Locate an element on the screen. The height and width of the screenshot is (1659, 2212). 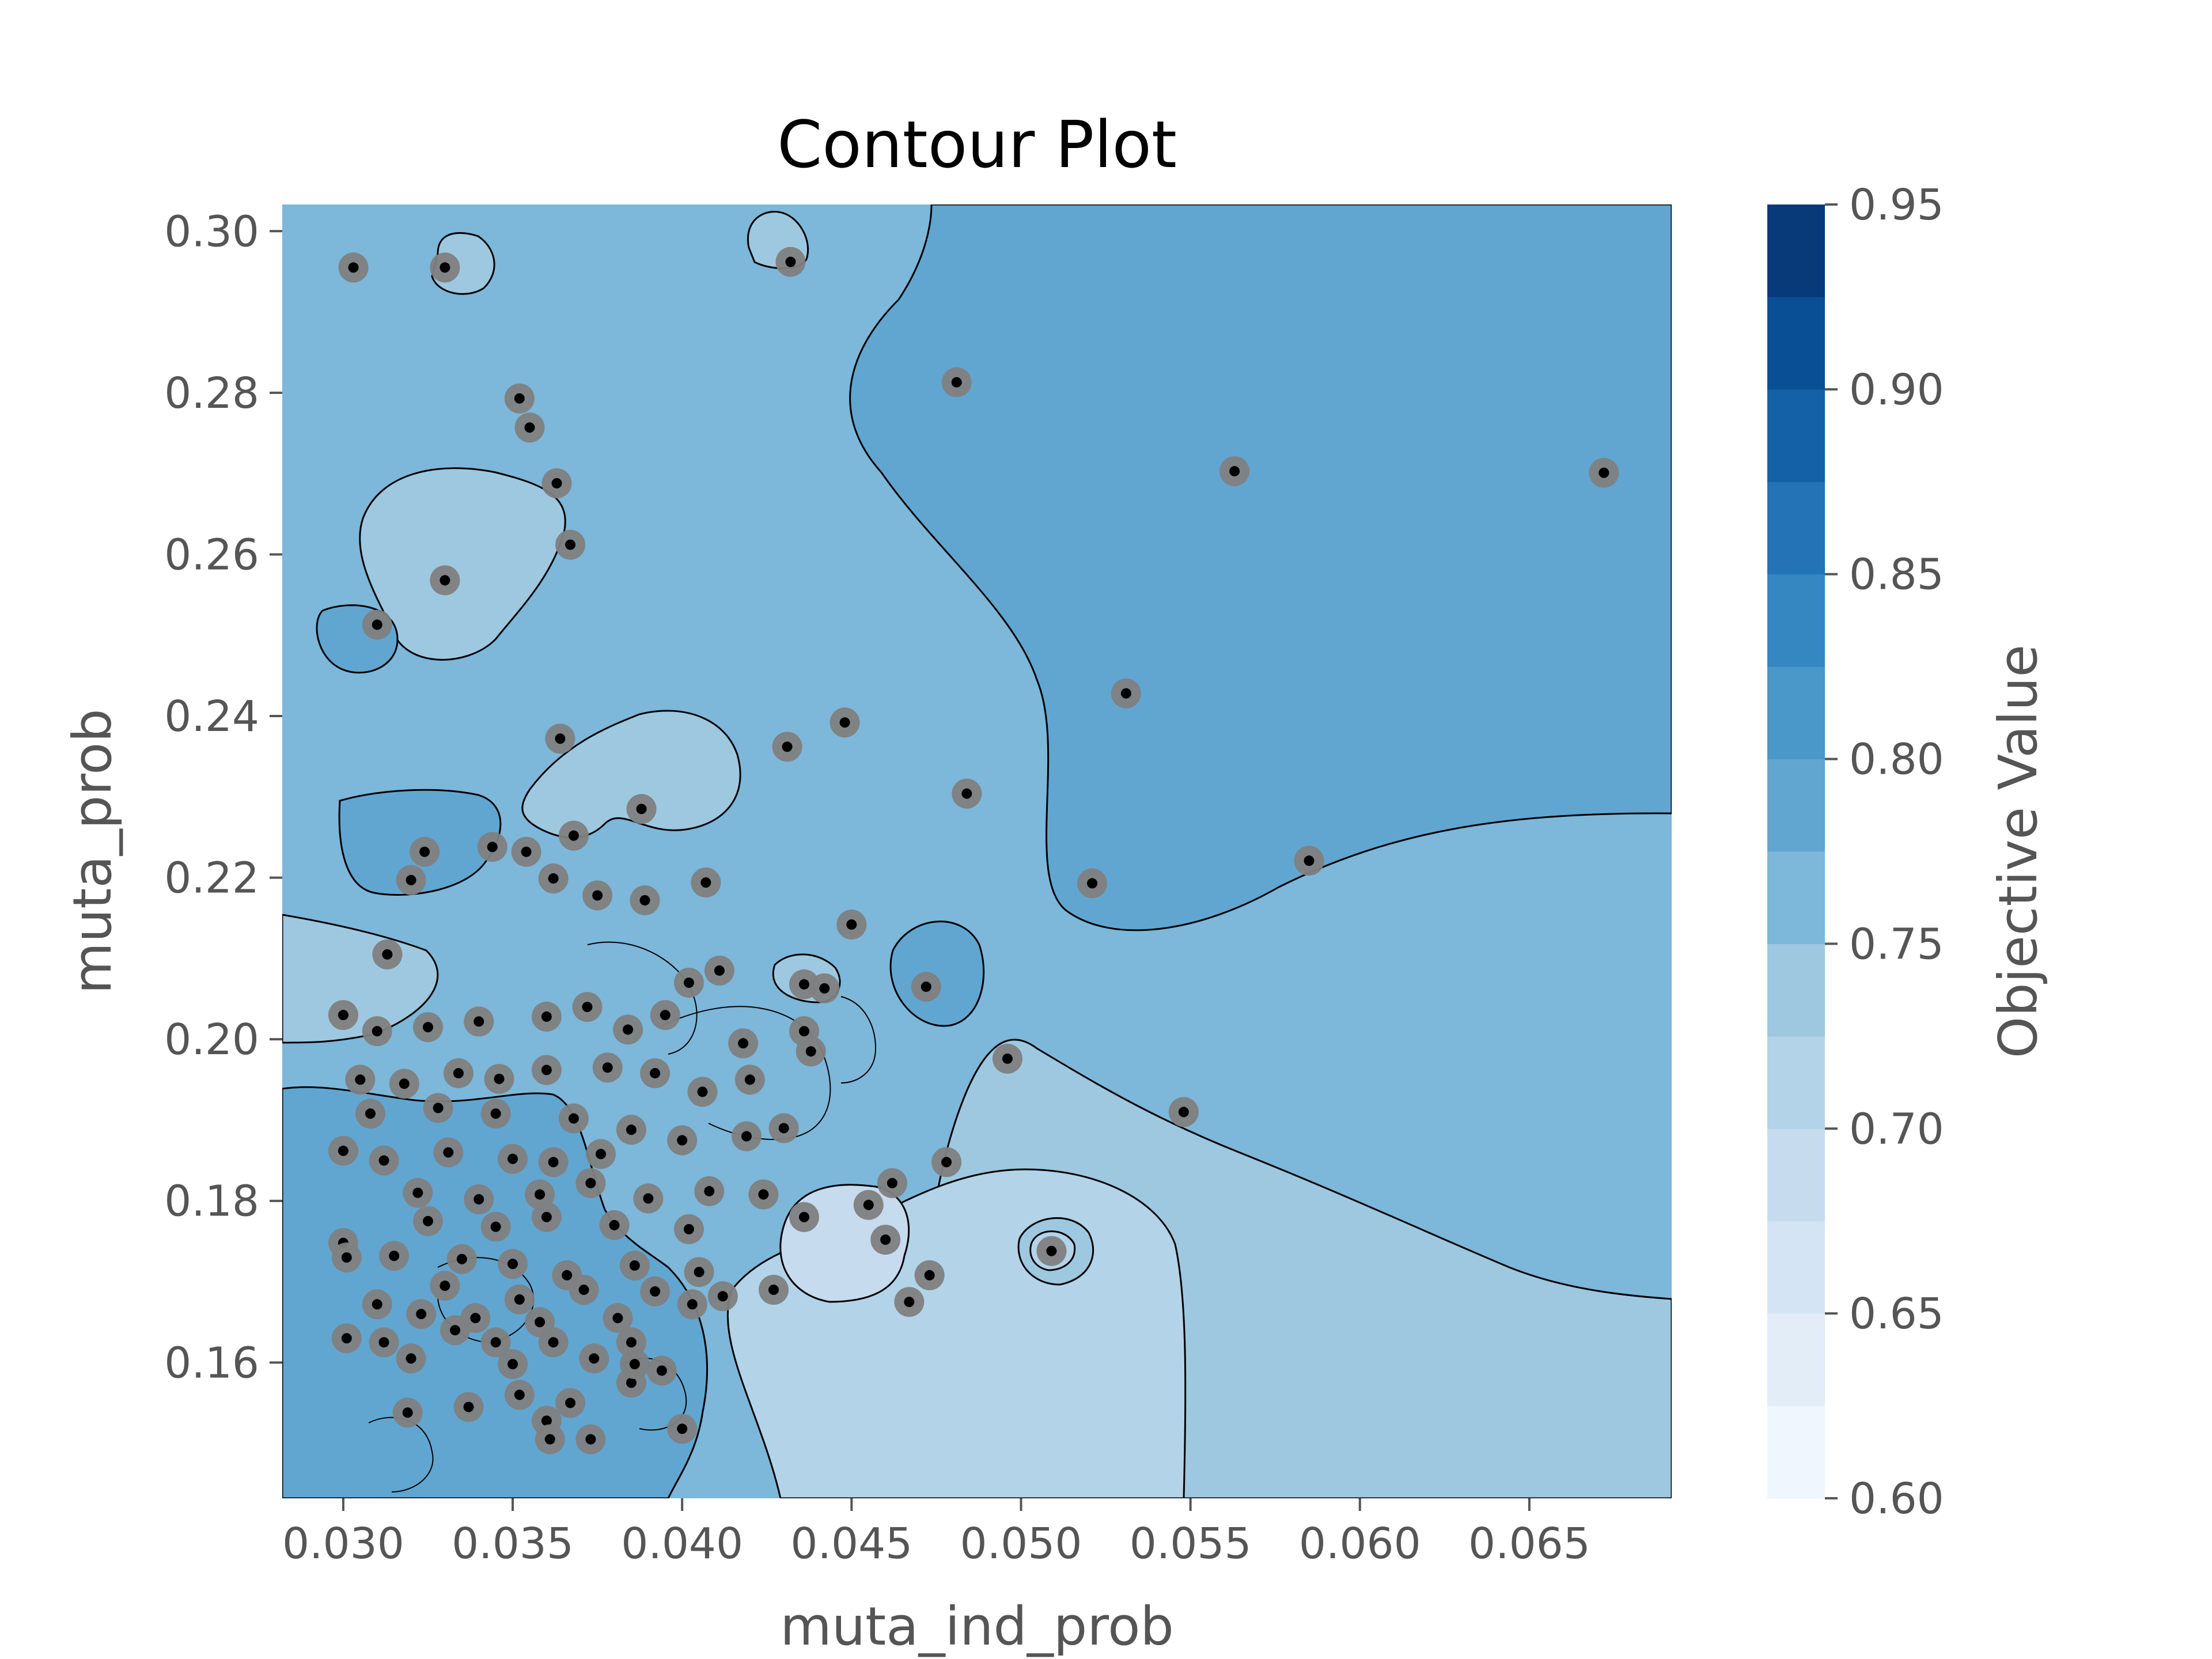
contour-region-center-upper is located at coordinates (631, 774).